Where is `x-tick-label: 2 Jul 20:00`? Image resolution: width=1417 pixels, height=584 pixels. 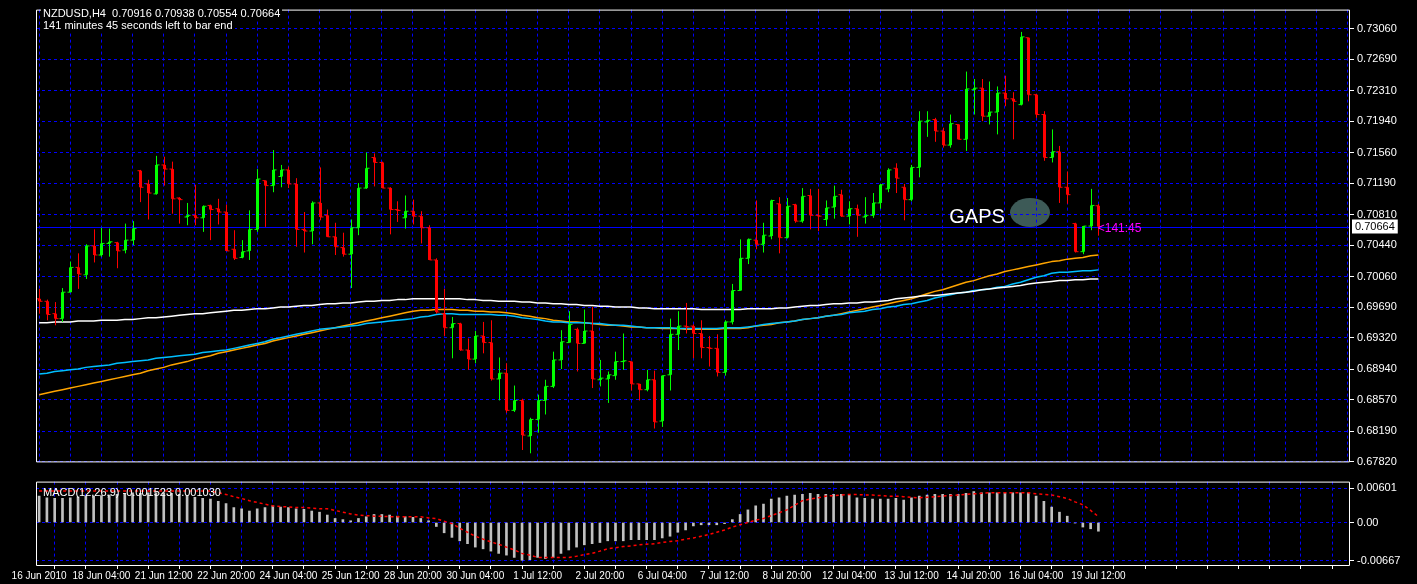
x-tick-label: 2 Jul 20:00 is located at coordinates (600, 575).